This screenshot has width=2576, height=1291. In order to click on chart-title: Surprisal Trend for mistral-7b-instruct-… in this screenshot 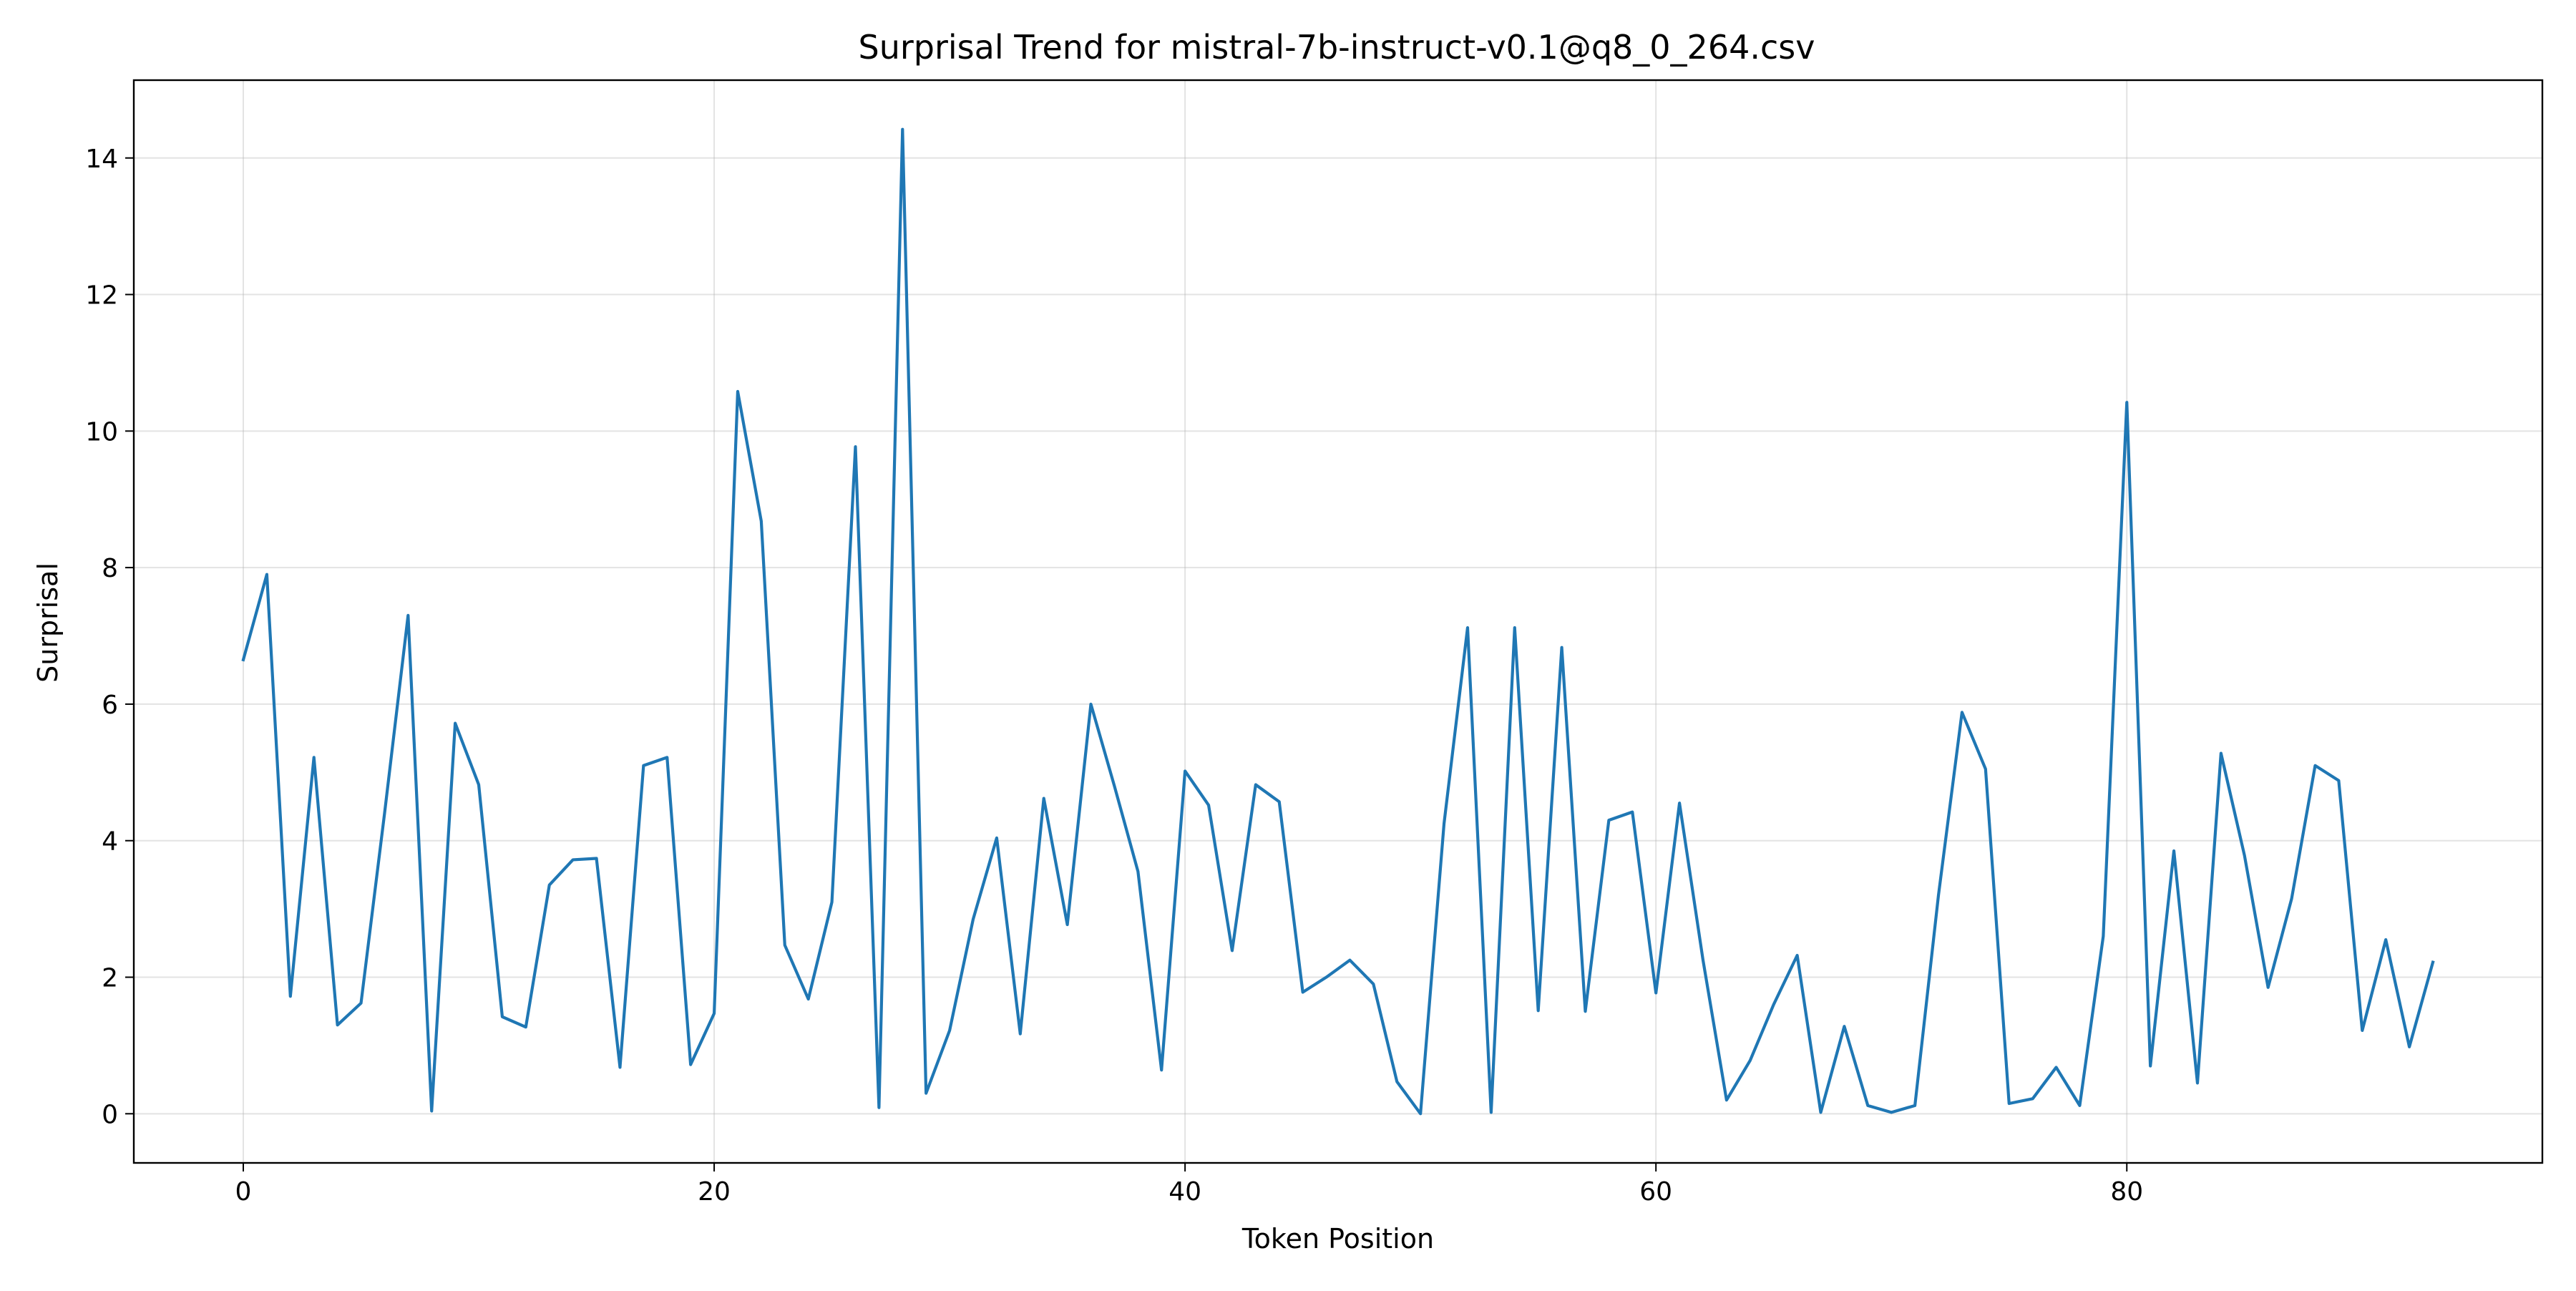, I will do `click(1337, 47)`.